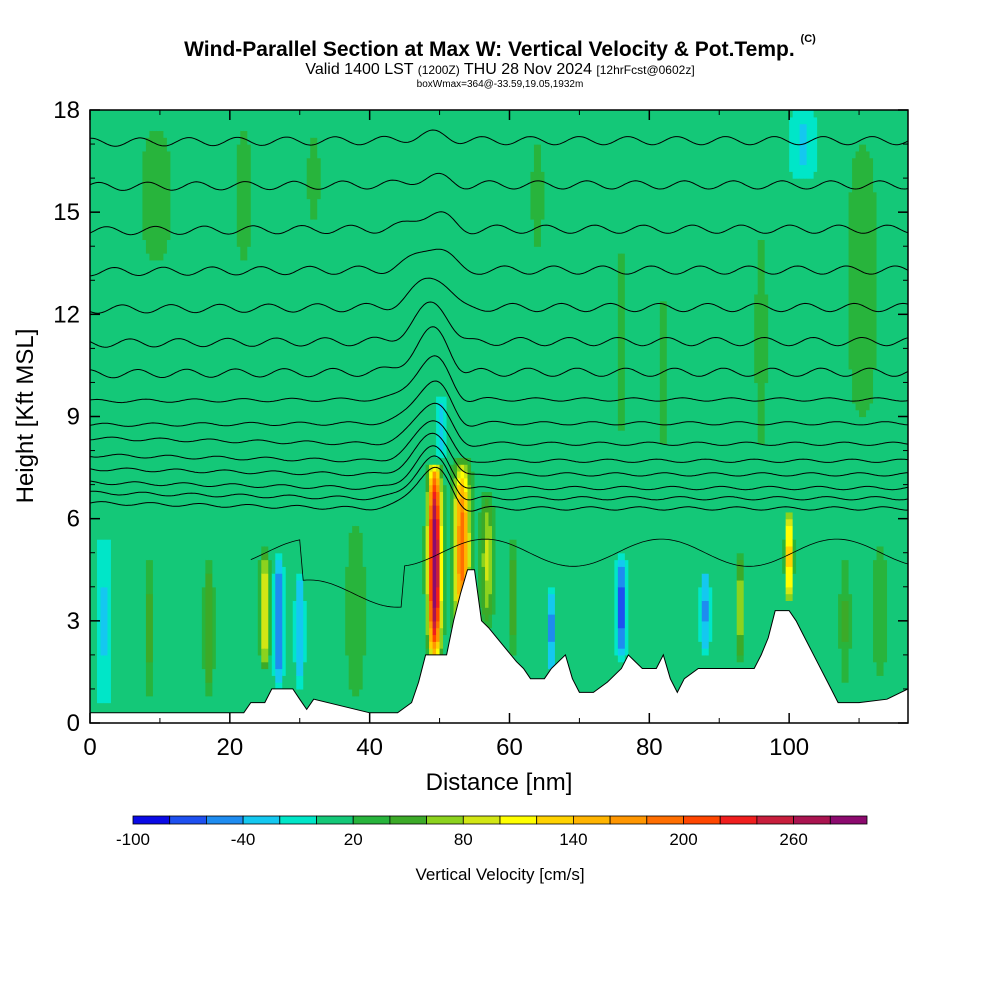 Image resolution: width=1000 pixels, height=1000 pixels. What do you see at coordinates (73, 621) in the screenshot?
I see `y-tick-label: 3` at bounding box center [73, 621].